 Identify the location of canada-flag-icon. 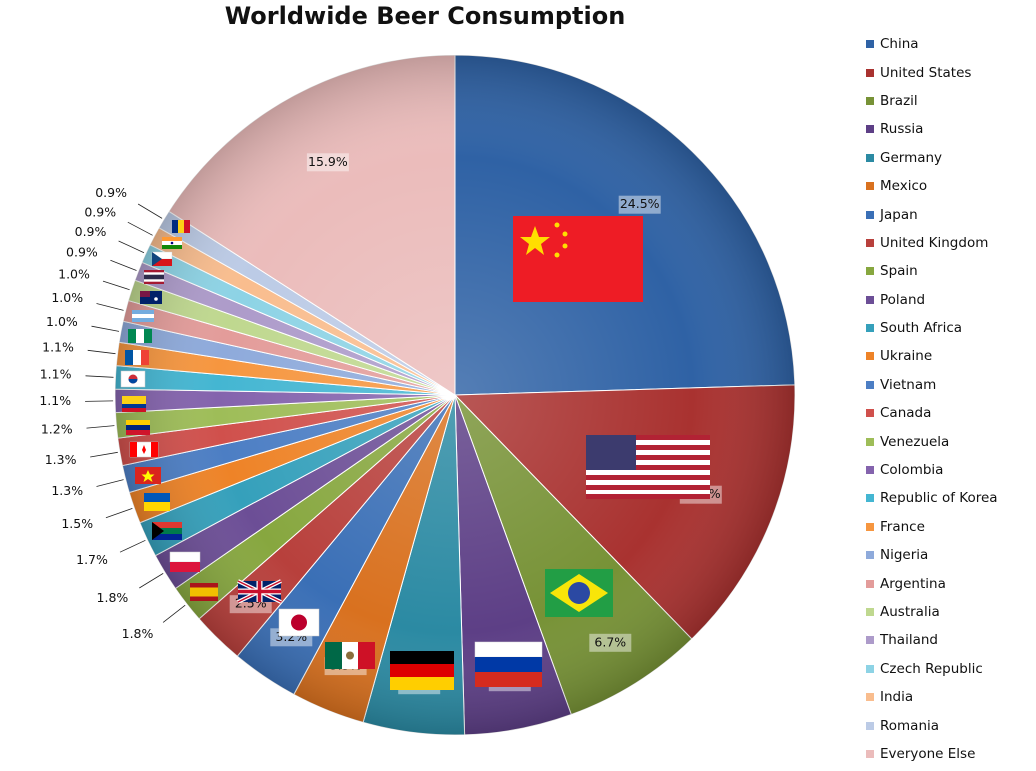
(144, 449).